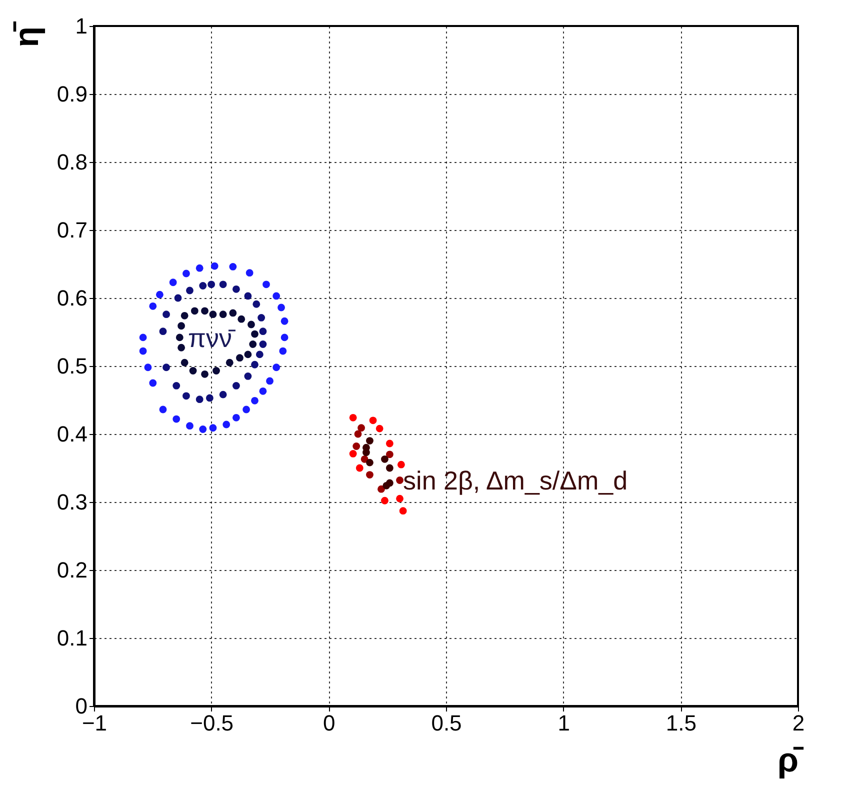 This screenshot has height=794, width=849. Describe the element at coordinates (446, 723) in the screenshot. I see `x-tick-label: 0.5` at that location.